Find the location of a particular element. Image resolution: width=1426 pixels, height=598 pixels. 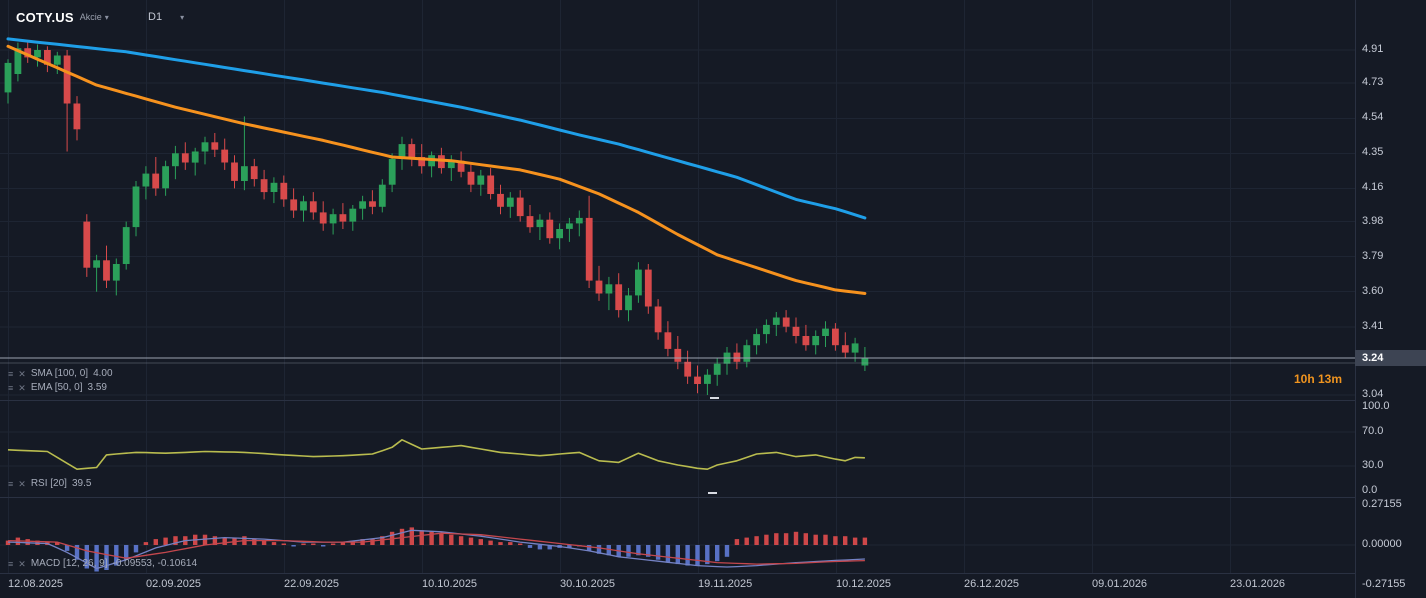

indicator-label: EMA [50, 0] is located at coordinates (56, 387).